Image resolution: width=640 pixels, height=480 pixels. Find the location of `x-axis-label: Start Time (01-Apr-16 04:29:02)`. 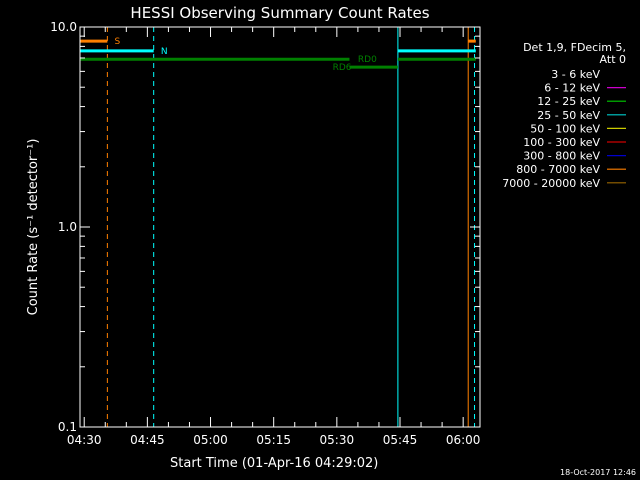

x-axis-label: Start Time (01-Apr-16 04:29:02) is located at coordinates (274, 463).